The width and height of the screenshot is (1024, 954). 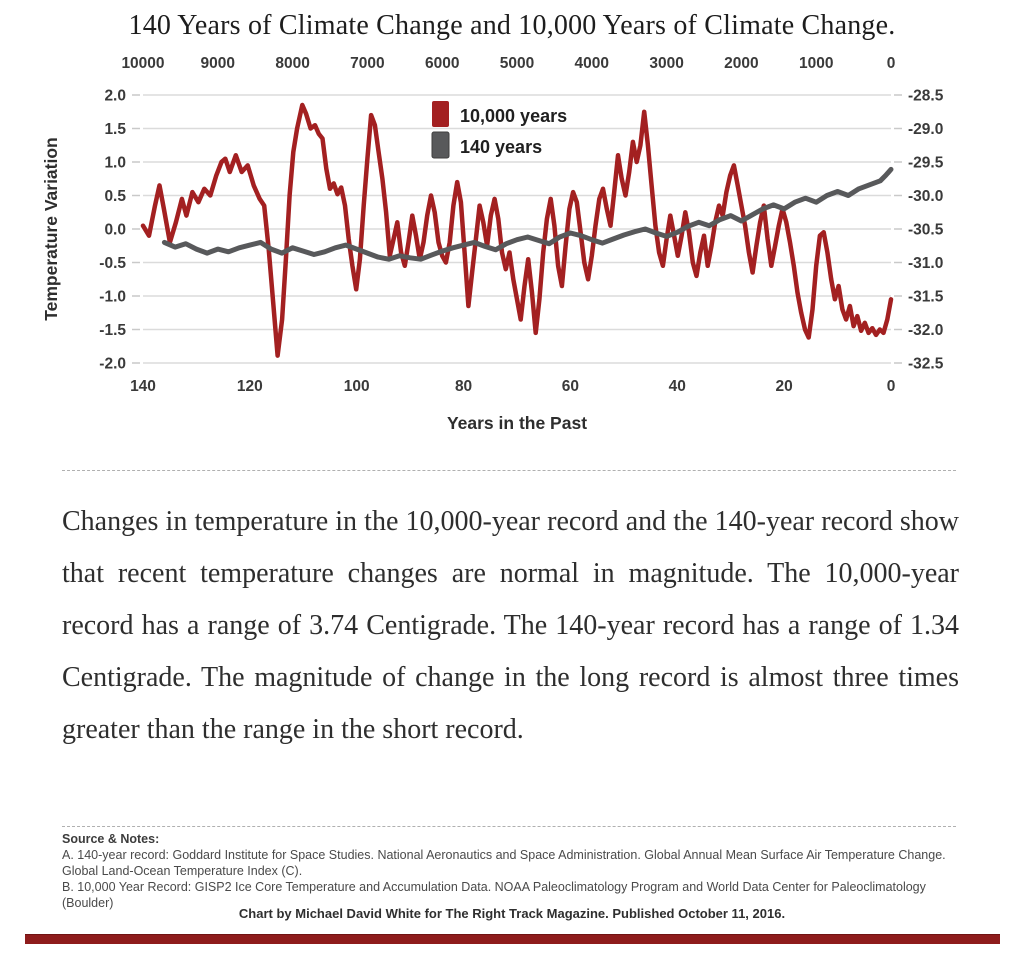 I want to click on left-axis-tick-label: -1.0, so click(x=112, y=297).